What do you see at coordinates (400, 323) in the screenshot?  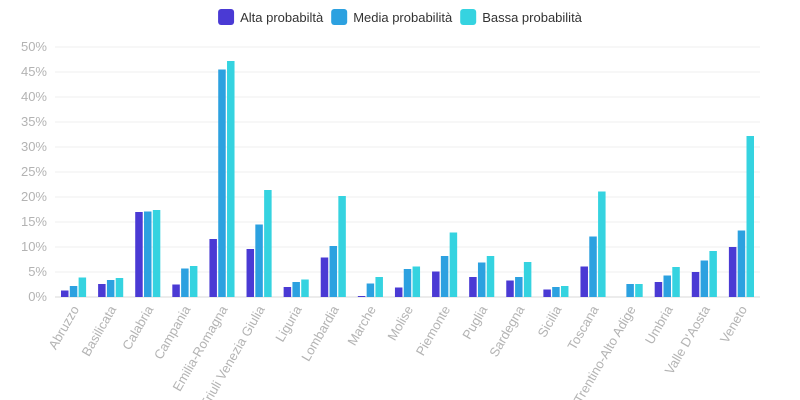 I see `x-tick-label: Molise` at bounding box center [400, 323].